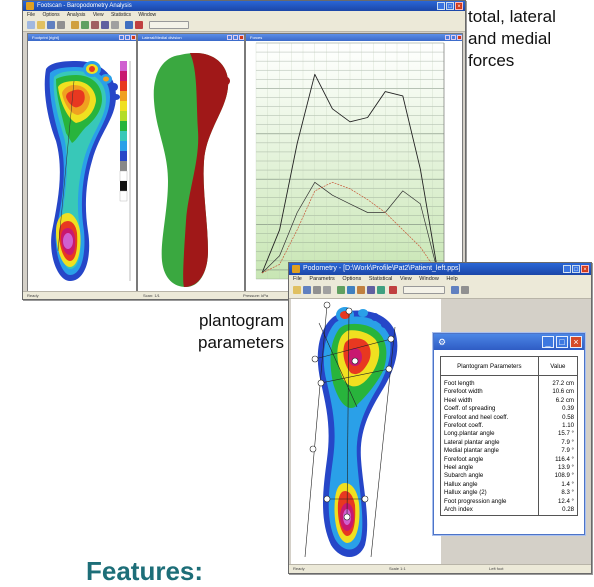 The height and width of the screenshot is (587, 594). What do you see at coordinates (191, 37) in the screenshot?
I see `panel-title: Lateral/Medial division` at bounding box center [191, 37].